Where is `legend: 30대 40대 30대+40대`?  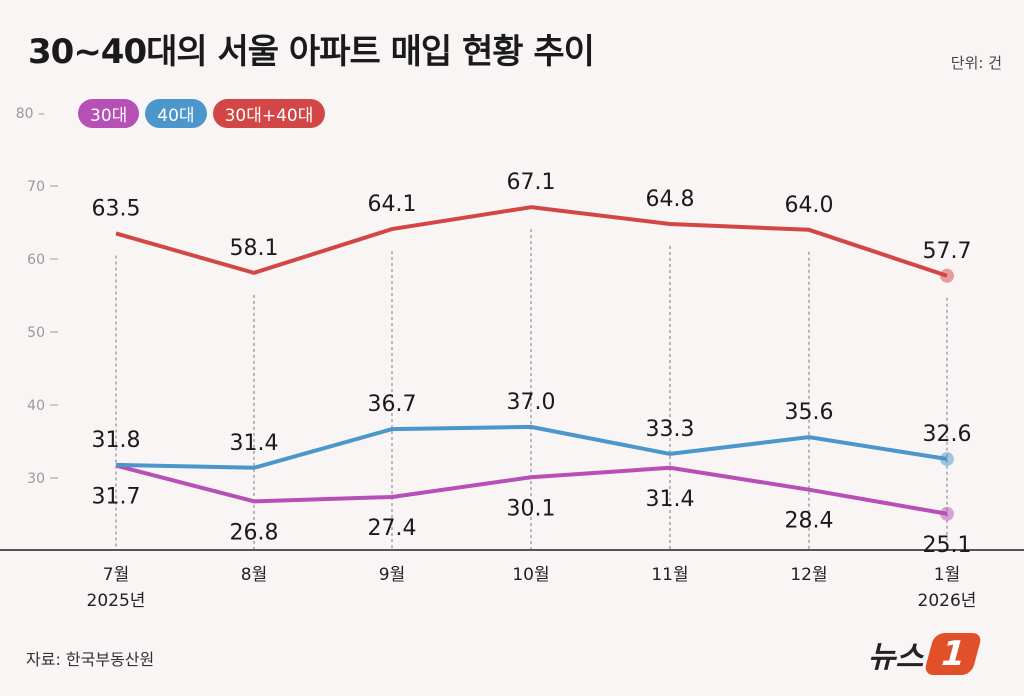 legend: 30대 40대 30대+40대 is located at coordinates (202, 113).